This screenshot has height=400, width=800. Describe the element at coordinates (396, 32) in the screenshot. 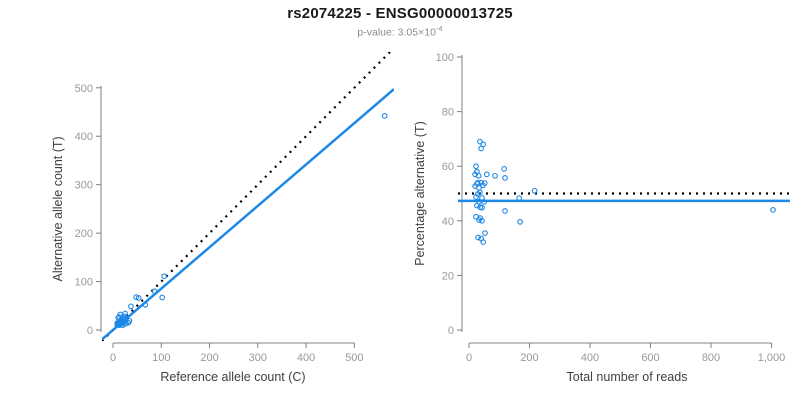

I see `pvalue-text: p-value: 3.05×10` at that location.